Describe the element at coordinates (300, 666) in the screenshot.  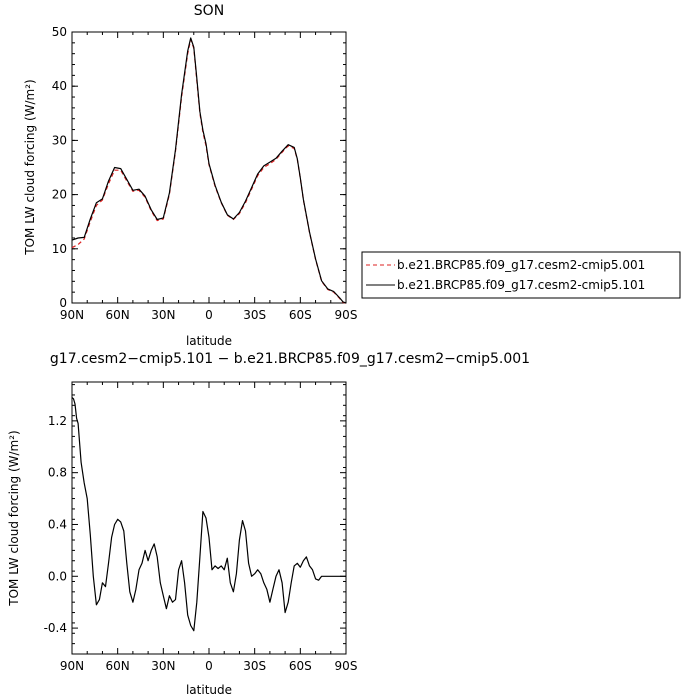
I see `bottom-x-tick-label: 60S` at that location.